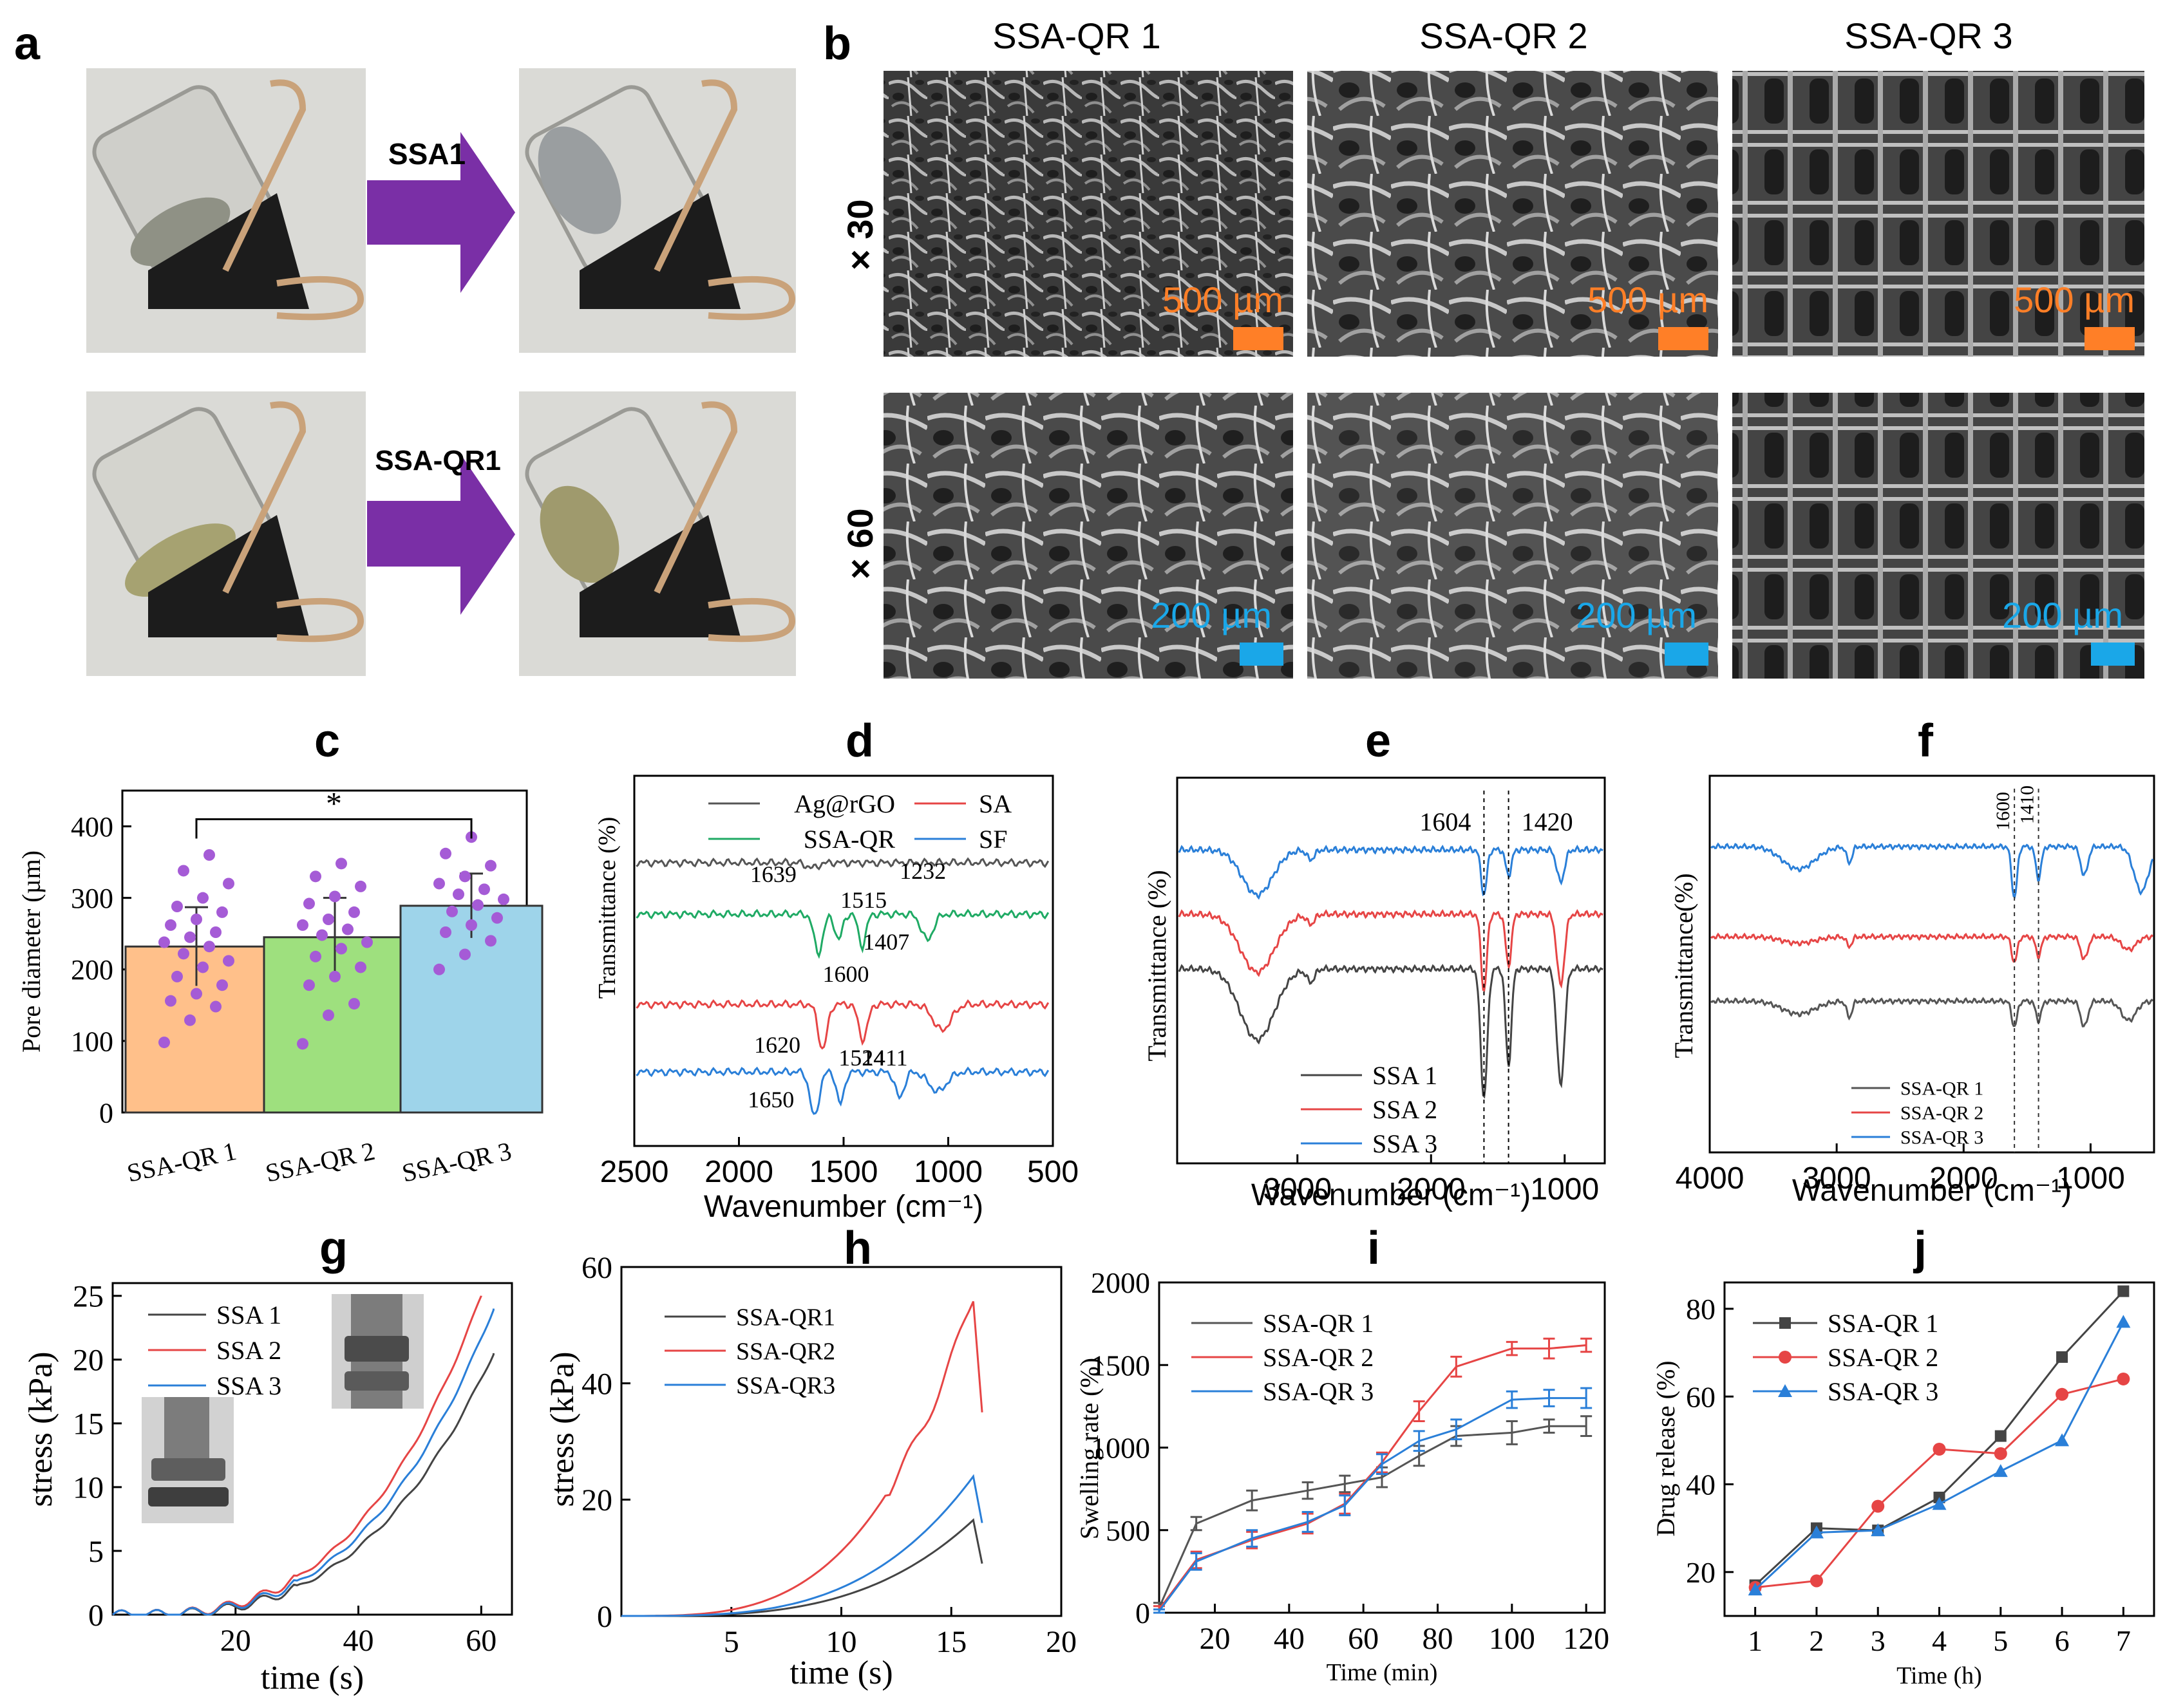  I want to click on peak-annotation: 1524, so click(861, 1058).